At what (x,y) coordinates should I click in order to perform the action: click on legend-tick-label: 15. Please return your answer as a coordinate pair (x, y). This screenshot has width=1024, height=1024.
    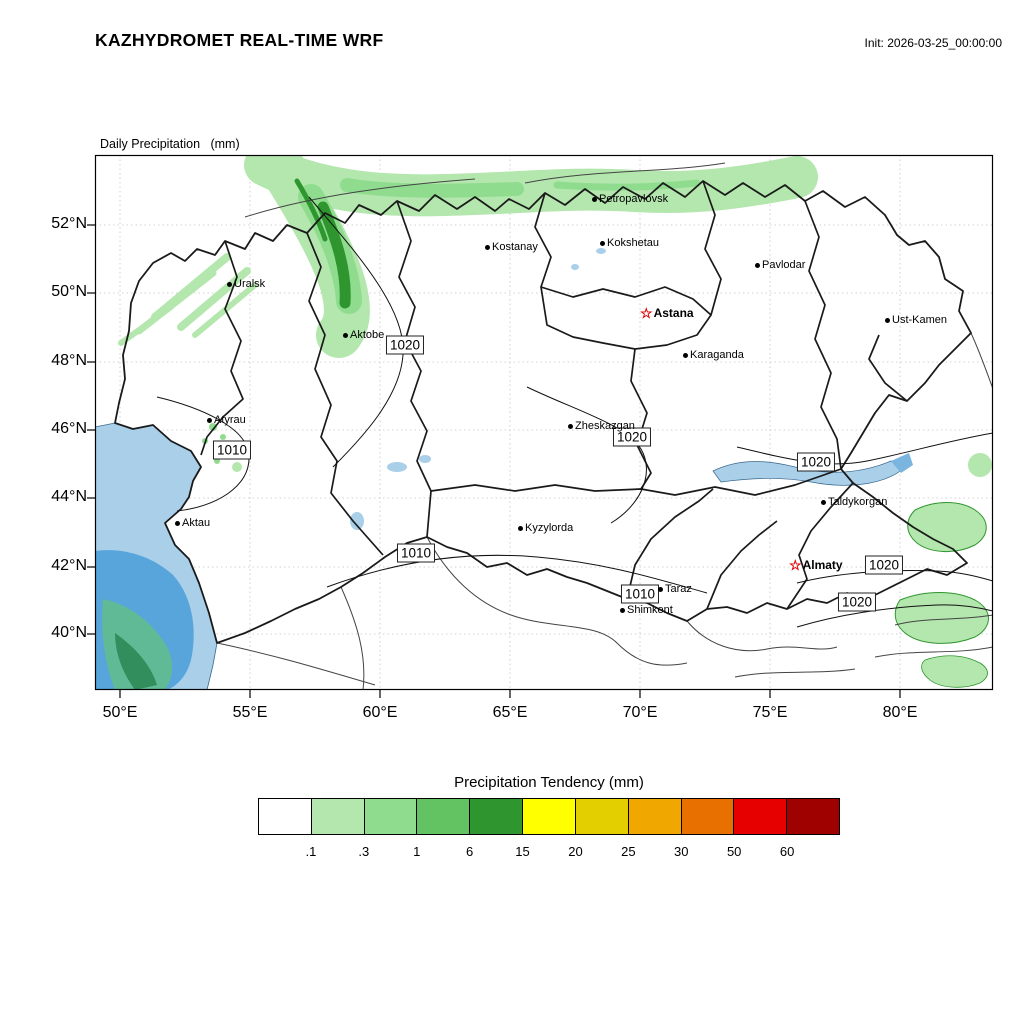
    Looking at the image, I should click on (522, 851).